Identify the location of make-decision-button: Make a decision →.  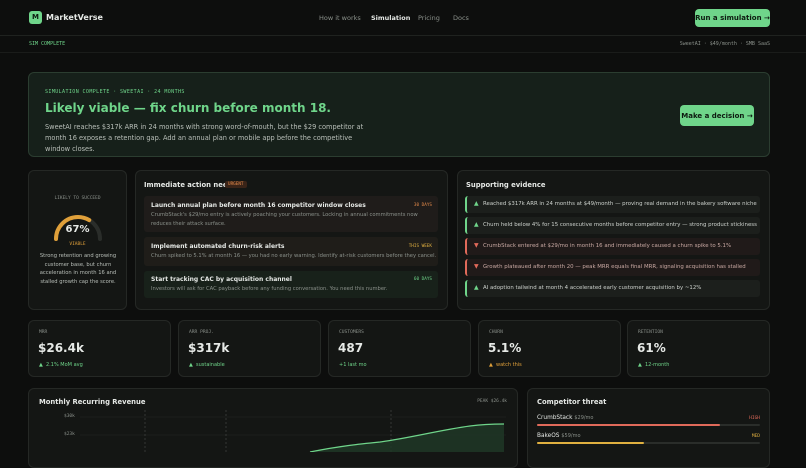
(717, 115).